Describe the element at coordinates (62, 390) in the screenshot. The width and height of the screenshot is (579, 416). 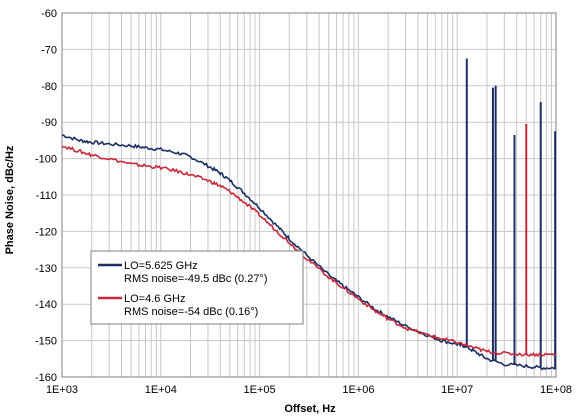
I see `x-tick-label: 1E+03` at that location.